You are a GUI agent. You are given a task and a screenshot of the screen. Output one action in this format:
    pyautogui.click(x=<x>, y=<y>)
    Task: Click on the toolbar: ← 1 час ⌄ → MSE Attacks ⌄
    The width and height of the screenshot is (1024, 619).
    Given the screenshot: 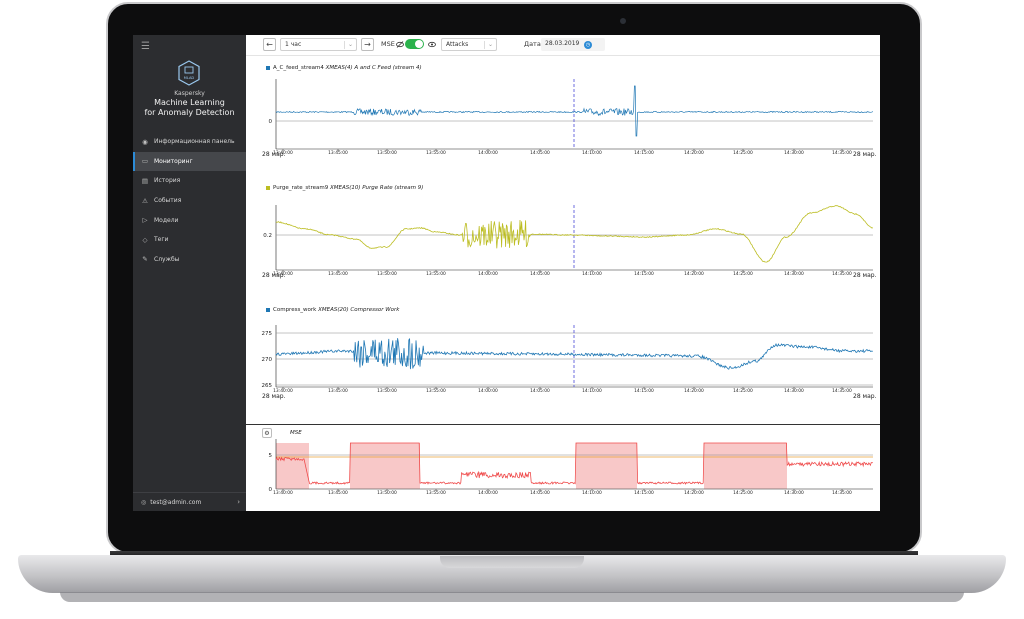 What is the action you would take?
    pyautogui.click(x=563, y=45)
    